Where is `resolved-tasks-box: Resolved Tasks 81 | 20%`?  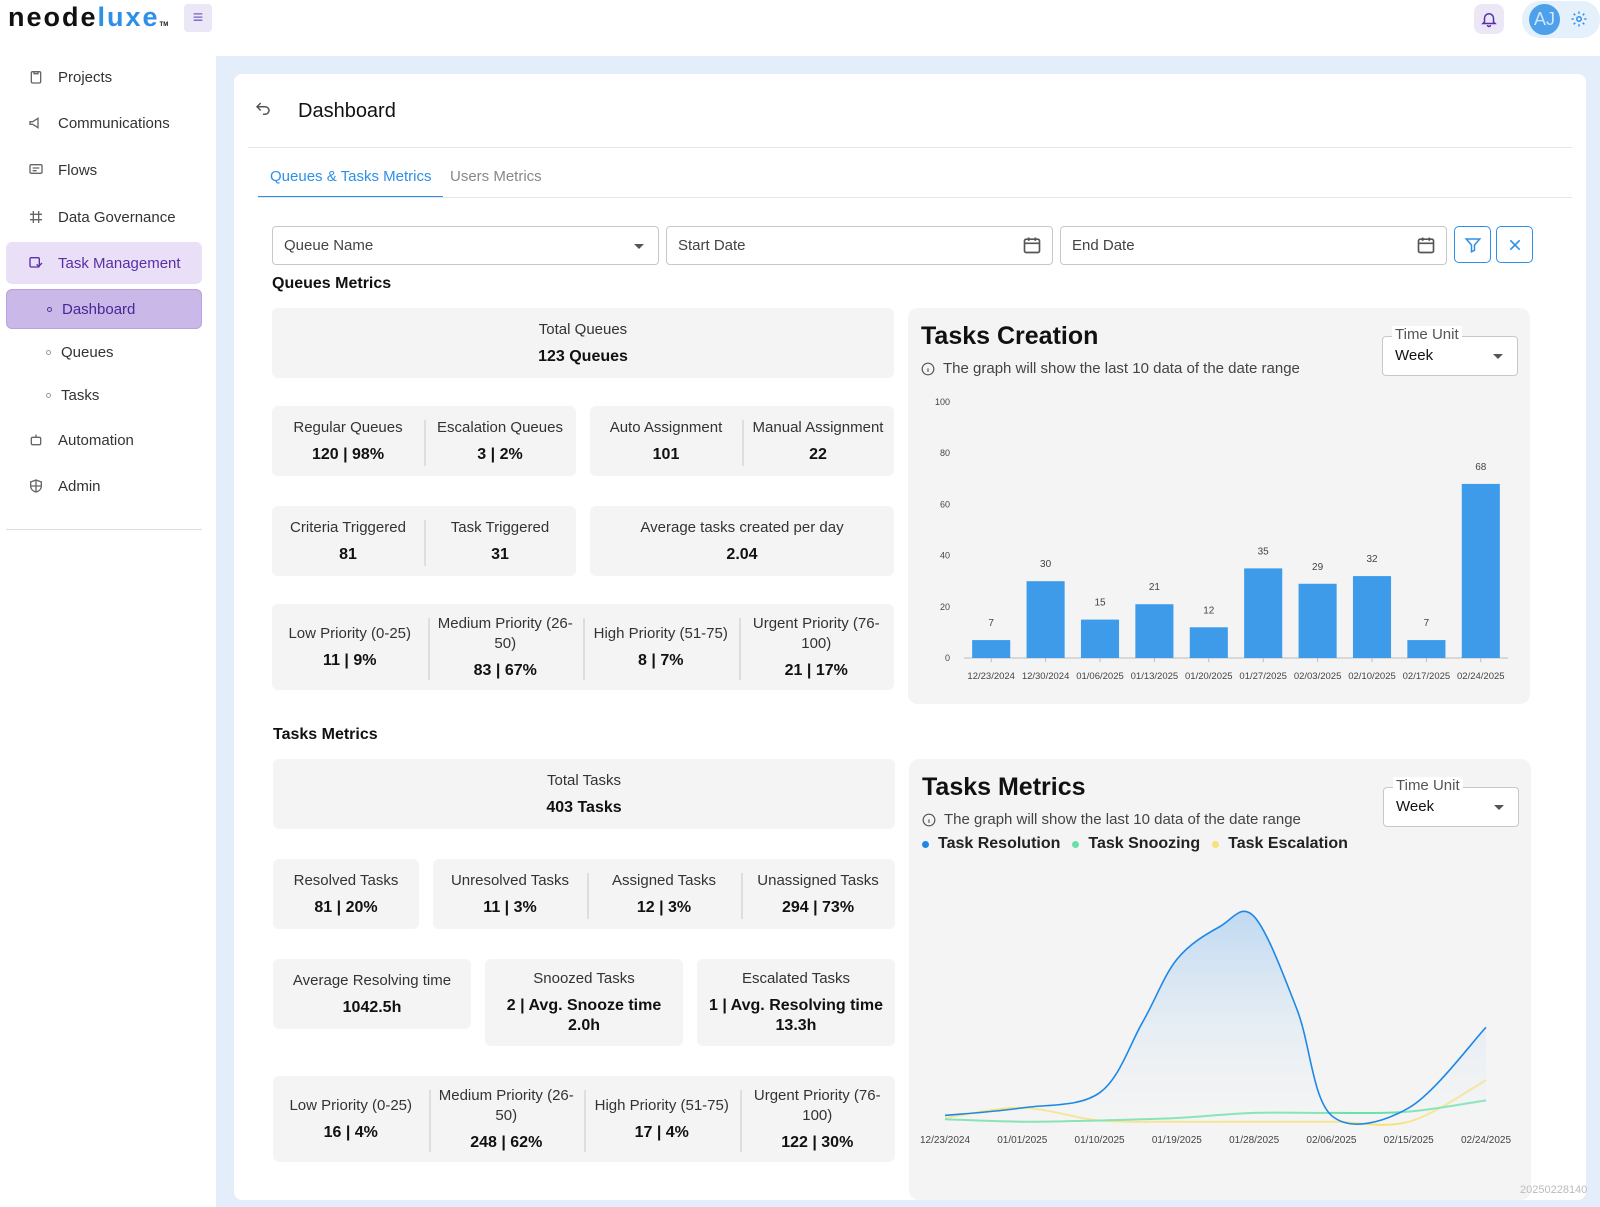 resolved-tasks-box: Resolved Tasks 81 | 20% is located at coordinates (346, 894).